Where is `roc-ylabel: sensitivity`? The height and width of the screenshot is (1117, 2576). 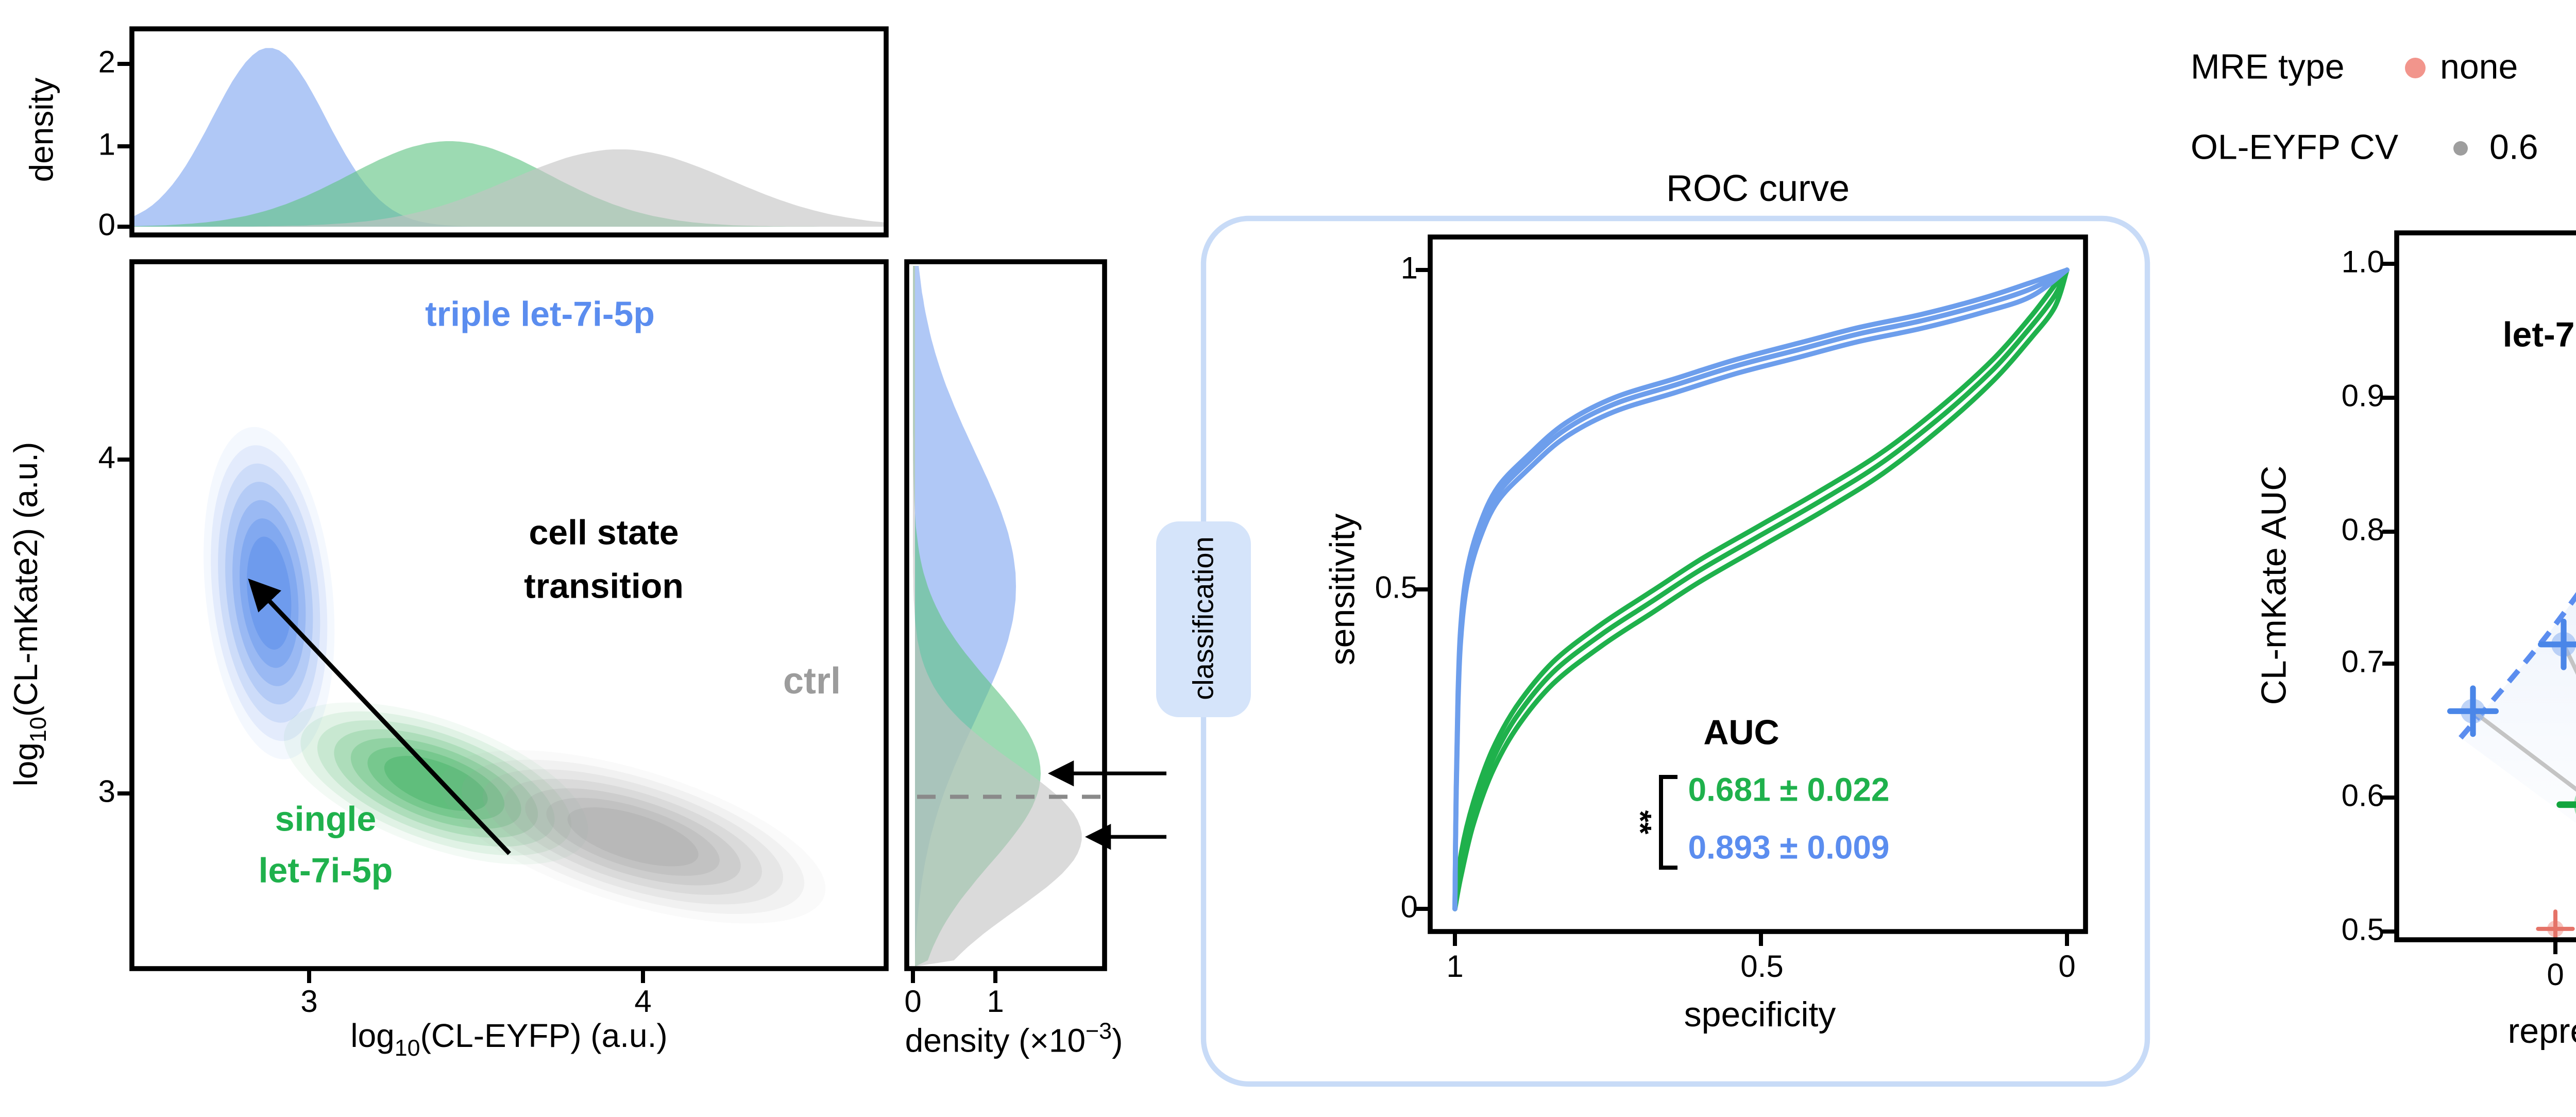
roc-ylabel: sensitivity is located at coordinates (1343, 589).